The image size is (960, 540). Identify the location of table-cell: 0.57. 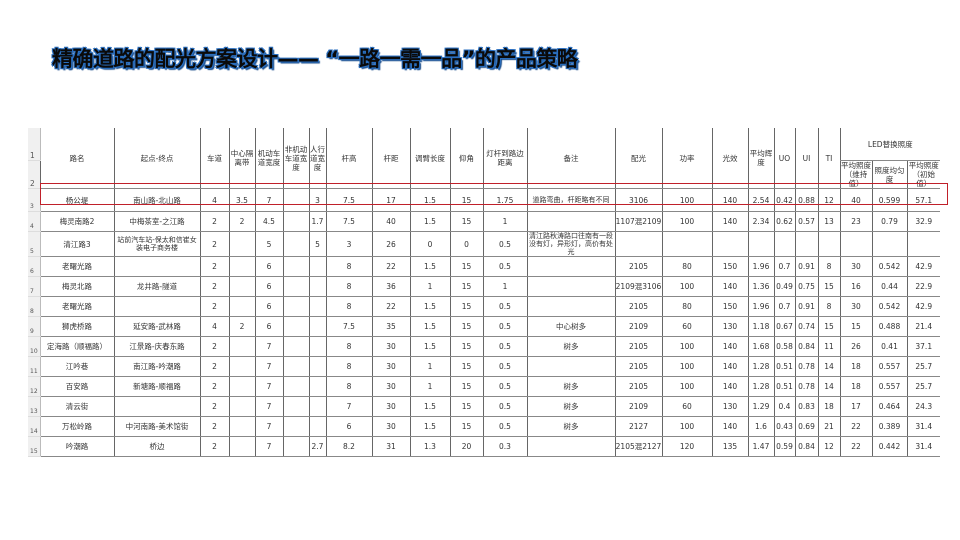
(806, 221).